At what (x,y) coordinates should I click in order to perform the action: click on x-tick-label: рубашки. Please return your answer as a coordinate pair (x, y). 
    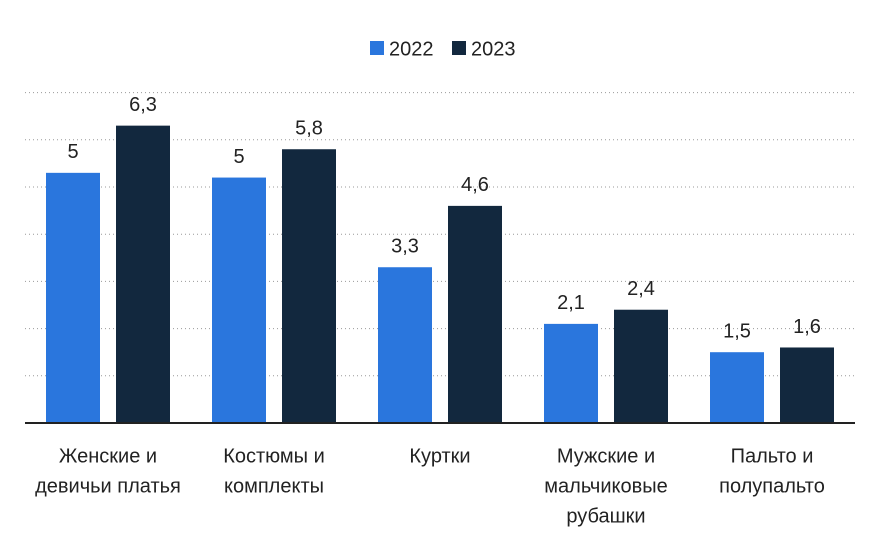
    Looking at the image, I should click on (605, 516).